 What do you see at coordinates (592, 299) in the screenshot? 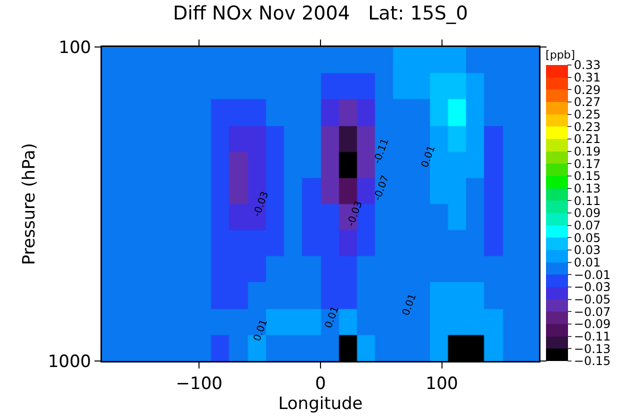
I see `color-bar-label: −0.05` at bounding box center [592, 299].